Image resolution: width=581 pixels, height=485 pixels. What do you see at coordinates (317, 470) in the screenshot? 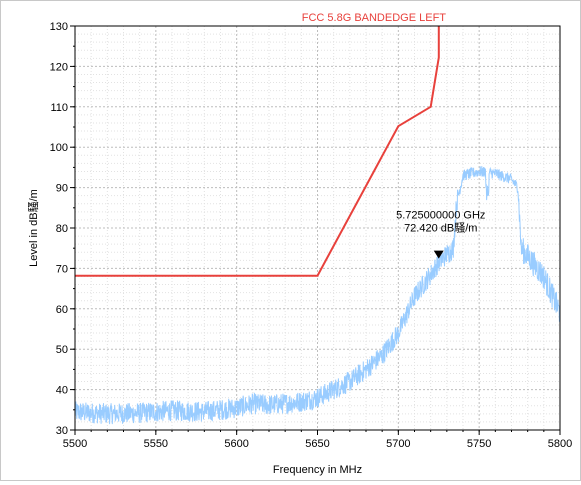
I see `x-axis-label: Frequency in MHz` at bounding box center [317, 470].